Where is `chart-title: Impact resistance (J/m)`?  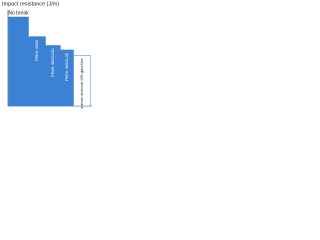
chart-title: Impact resistance (J/m) is located at coordinates (30, 4).